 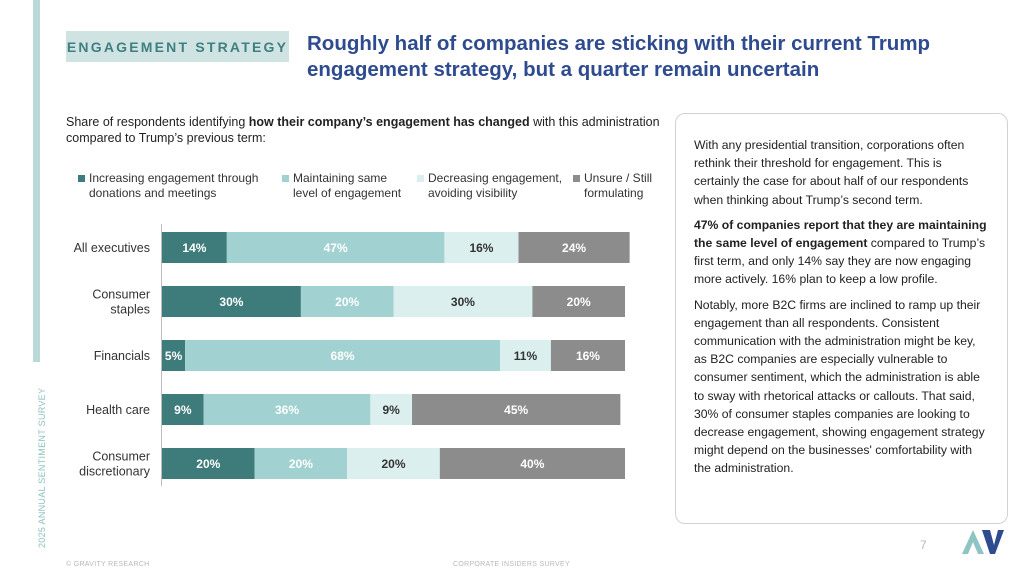 I want to click on section-tag: ENGAGEMENT STRATEGY, so click(x=177, y=46).